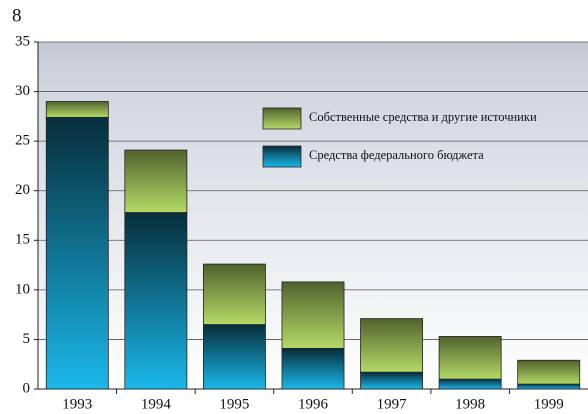 This screenshot has height=414, width=588. Describe the element at coordinates (22, 141) in the screenshot. I see `y-tick-label: 25` at that location.